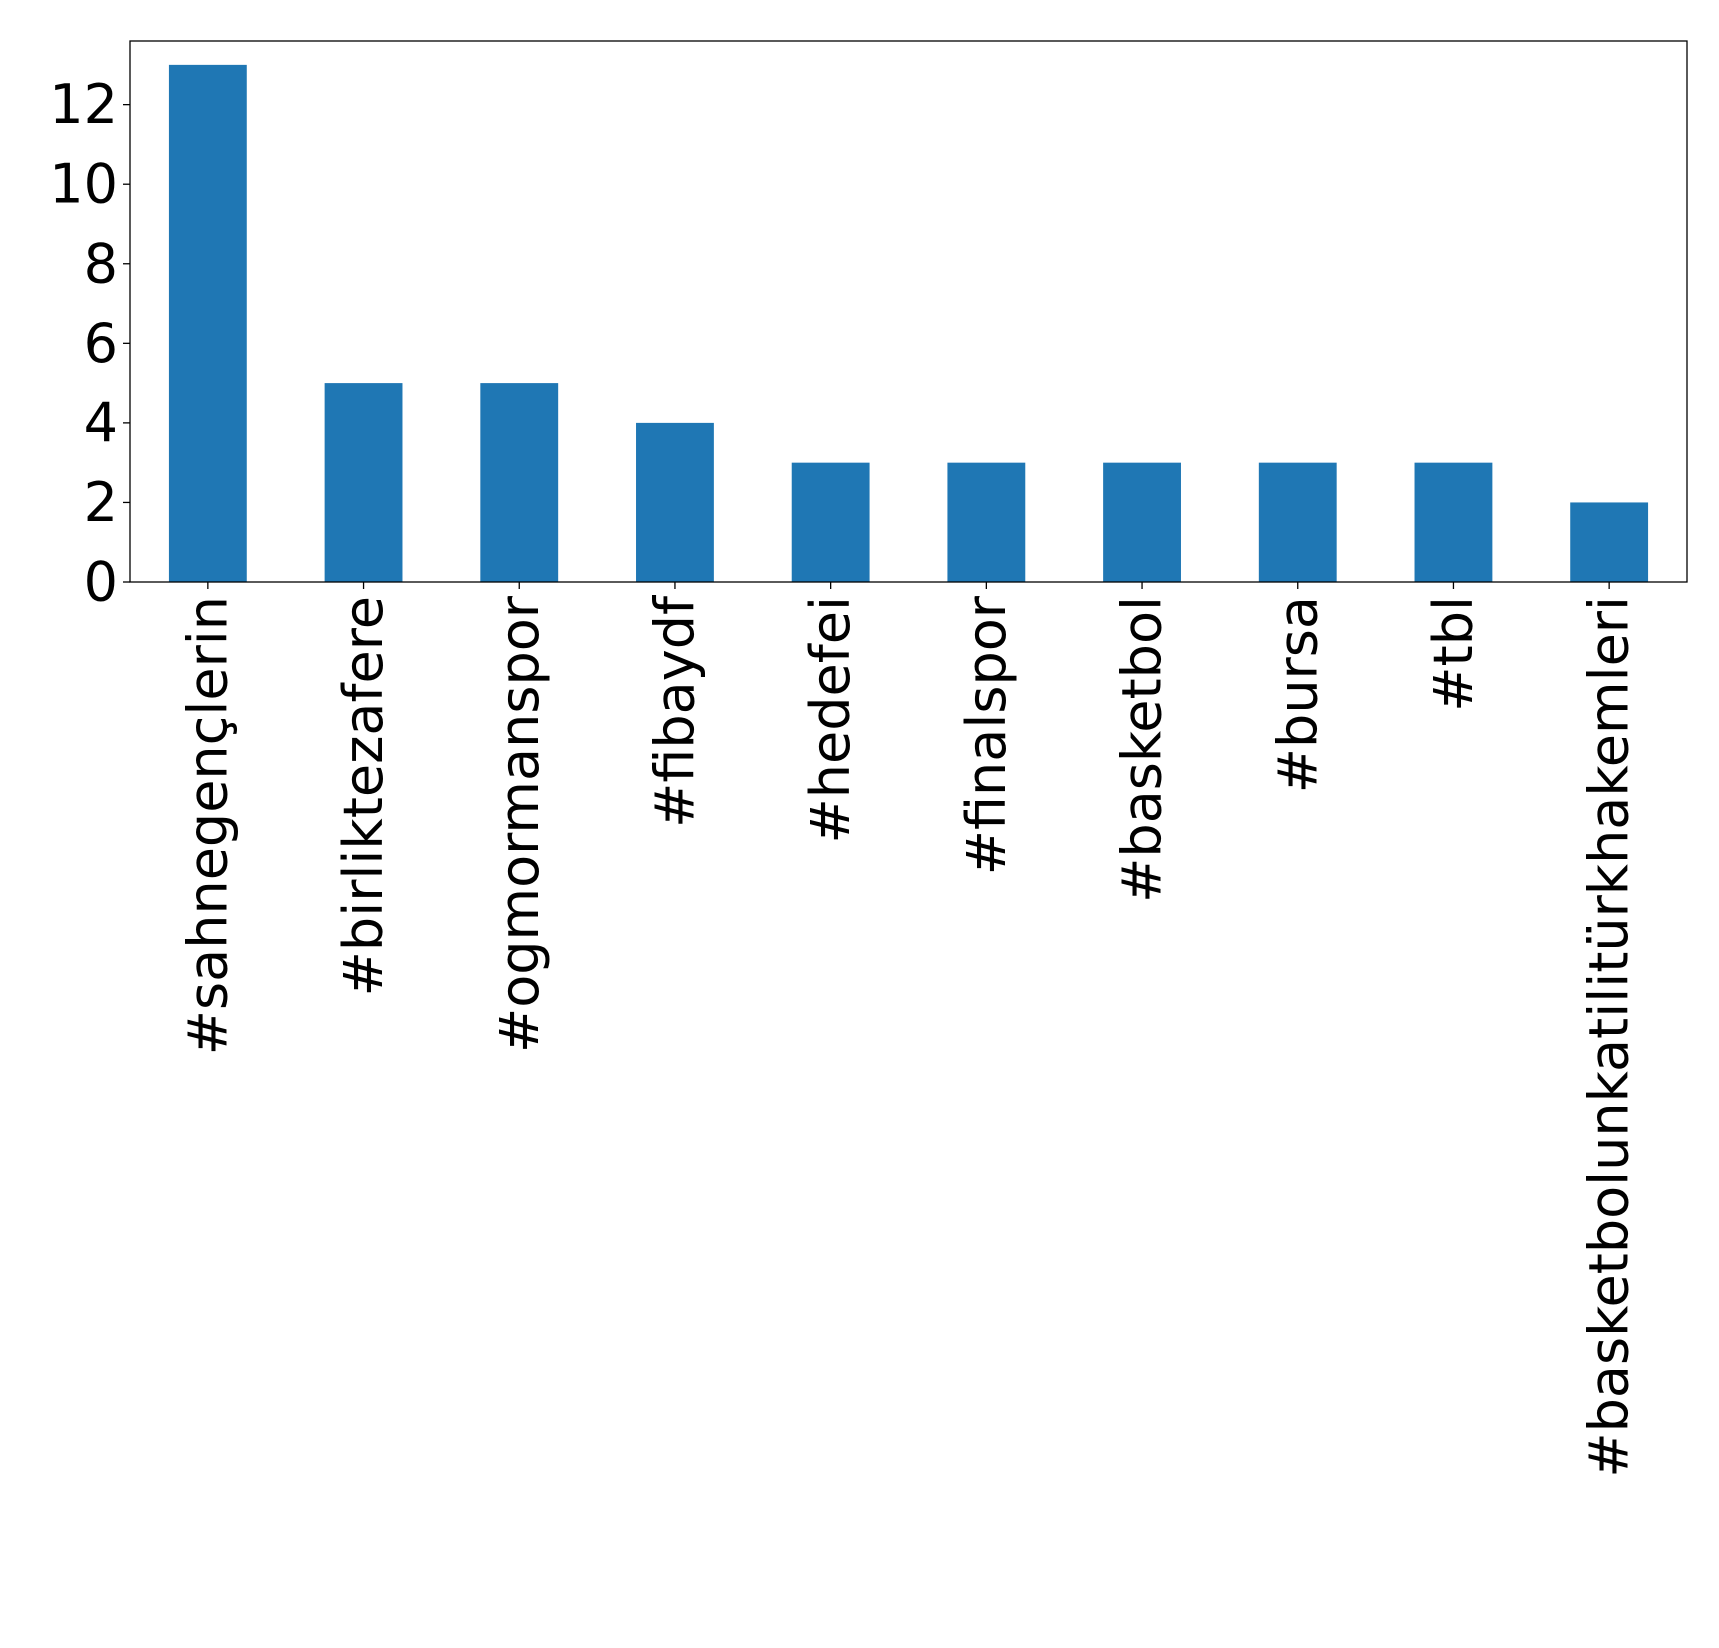 This screenshot has height=1648, width=1719. Describe the element at coordinates (1142, 749) in the screenshot. I see `x-tick-label: #basketbol` at that location.